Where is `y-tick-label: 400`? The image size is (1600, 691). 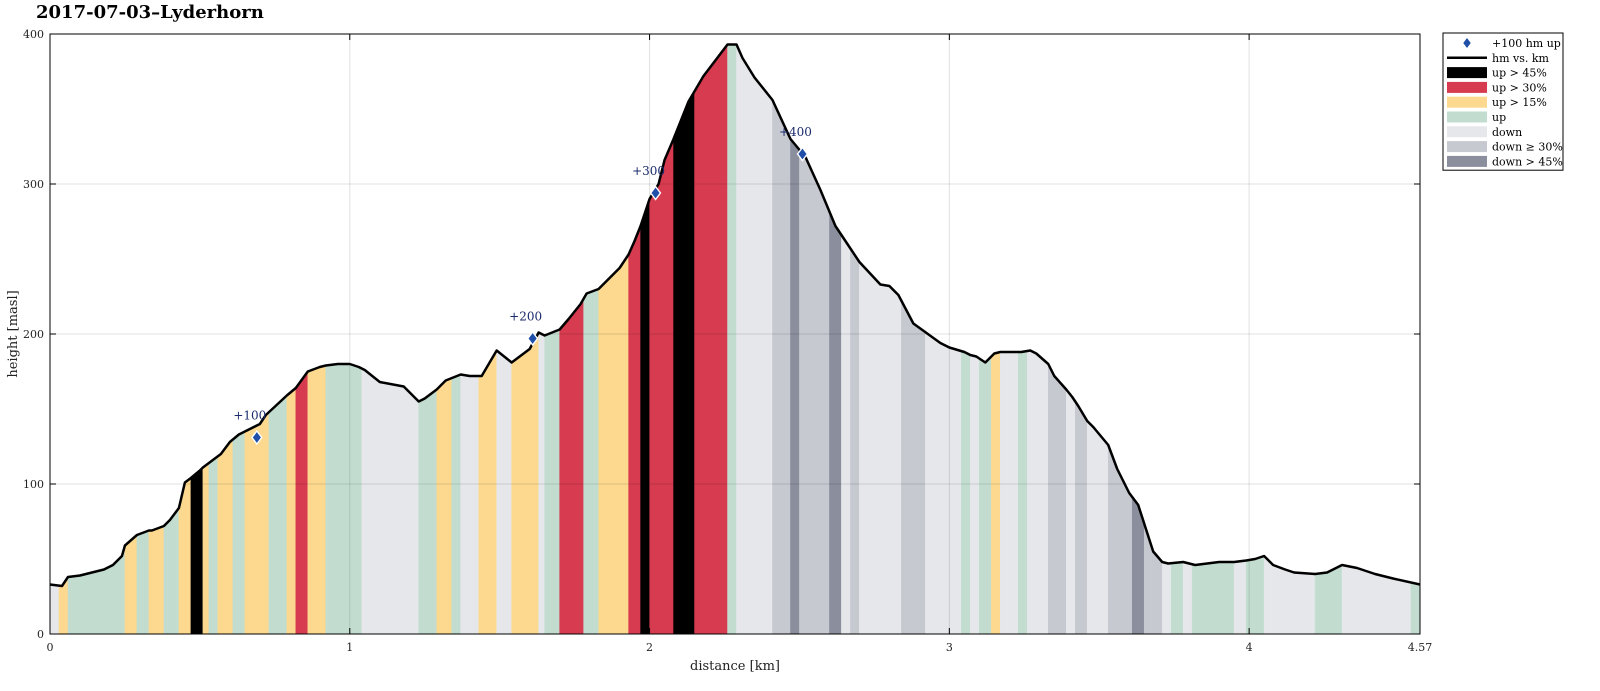 y-tick-label: 400 is located at coordinates (33, 34).